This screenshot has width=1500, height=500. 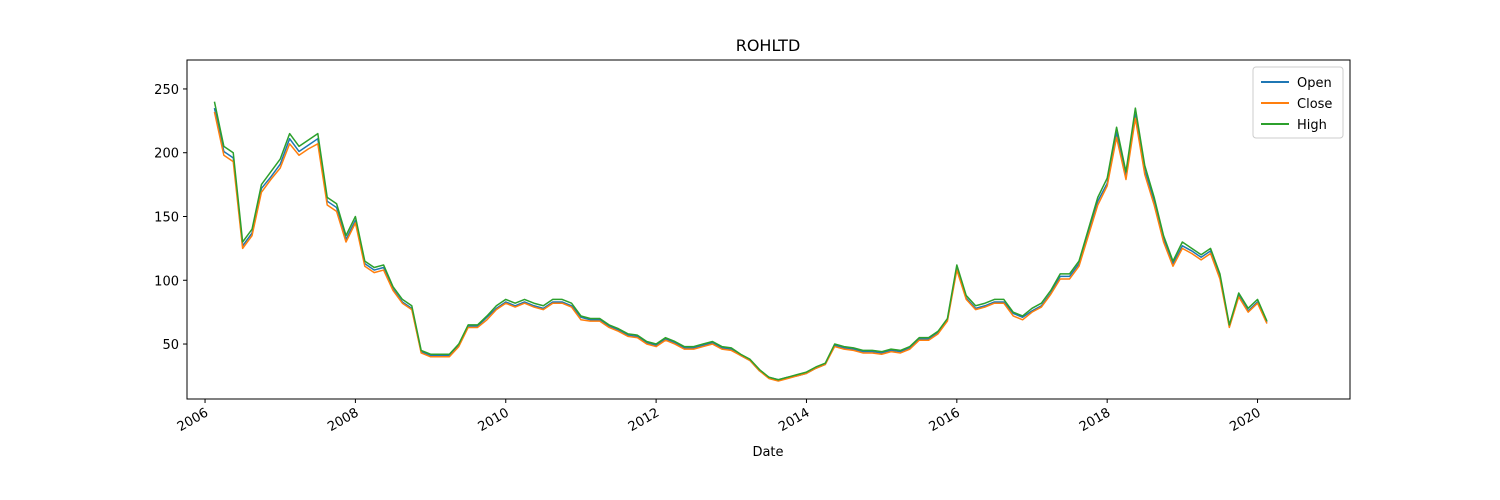 I want to click on y-tick-label: 100, so click(x=166, y=281).